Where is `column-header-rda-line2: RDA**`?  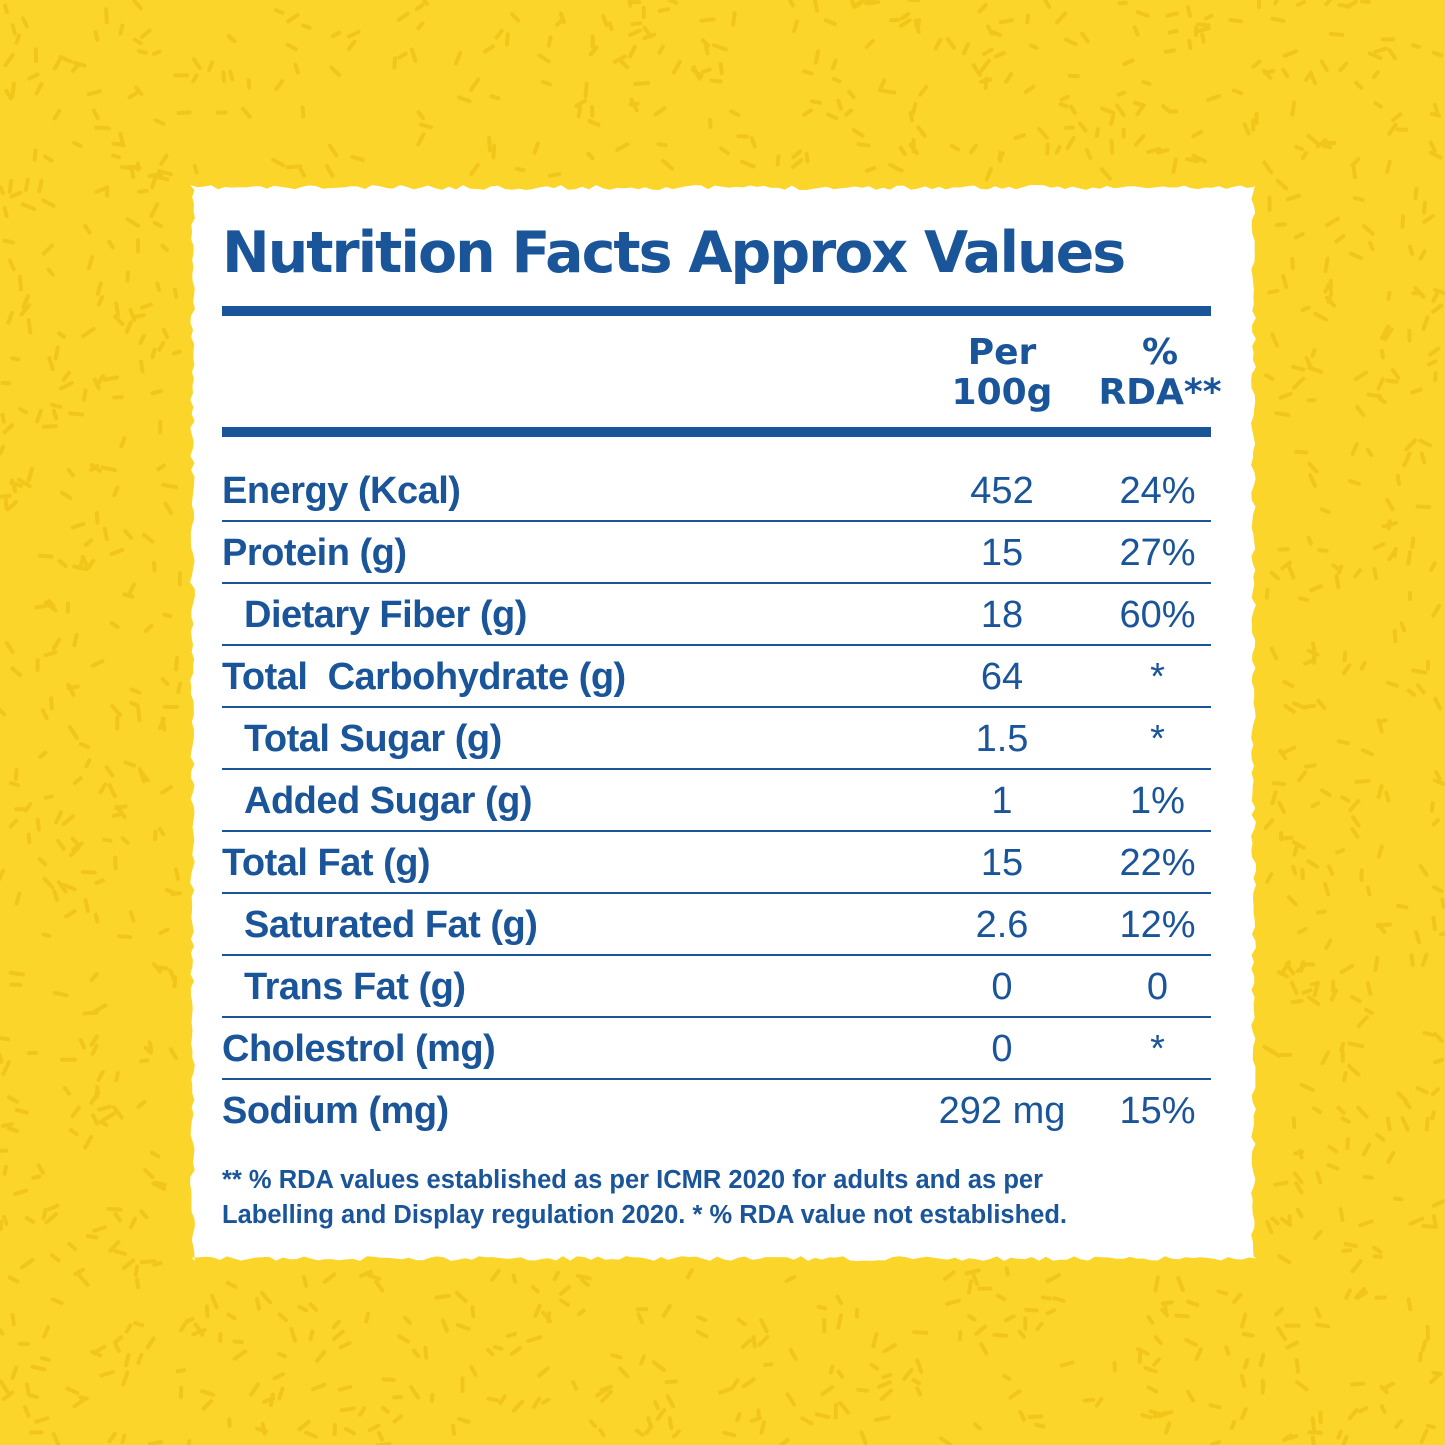
column-header-rda-line2: RDA** is located at coordinates (1160, 392).